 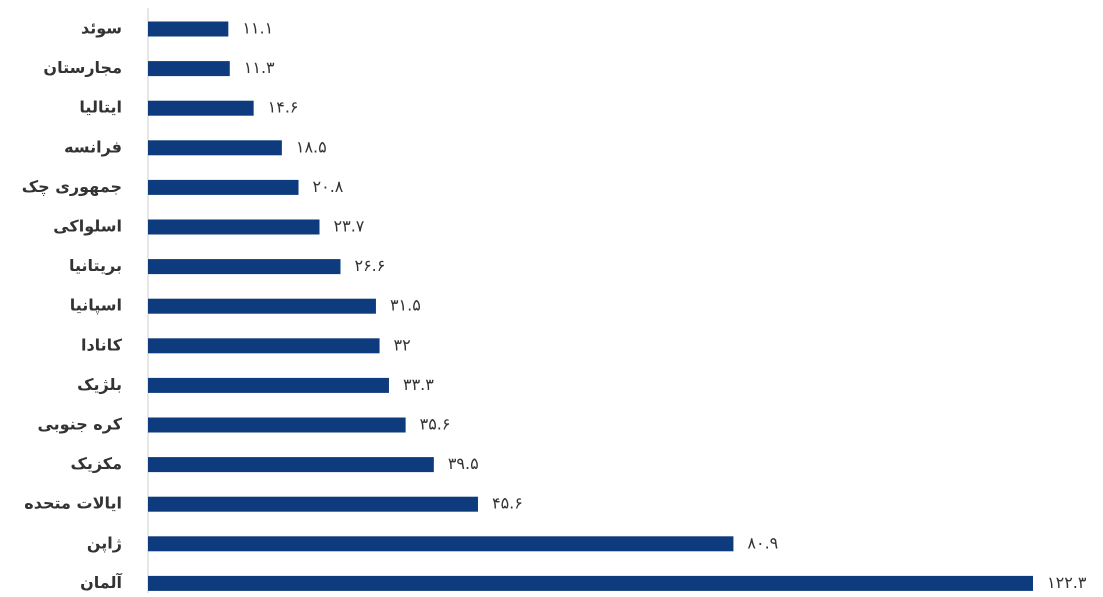 I want to click on category-label: ایتالیا, so click(x=100, y=107).